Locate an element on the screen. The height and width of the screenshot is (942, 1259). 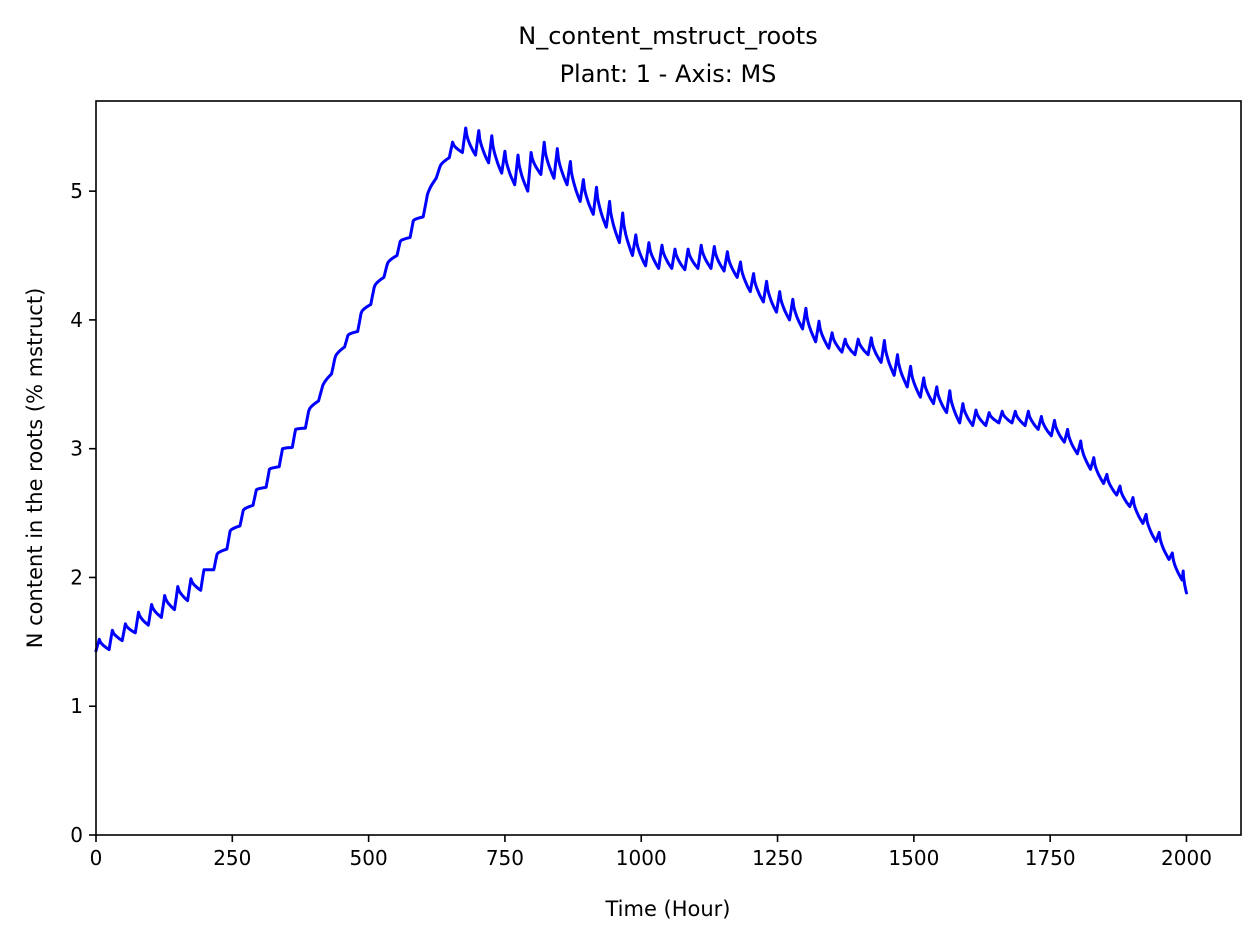
x-tick-label: 1750 is located at coordinates (1050, 858).